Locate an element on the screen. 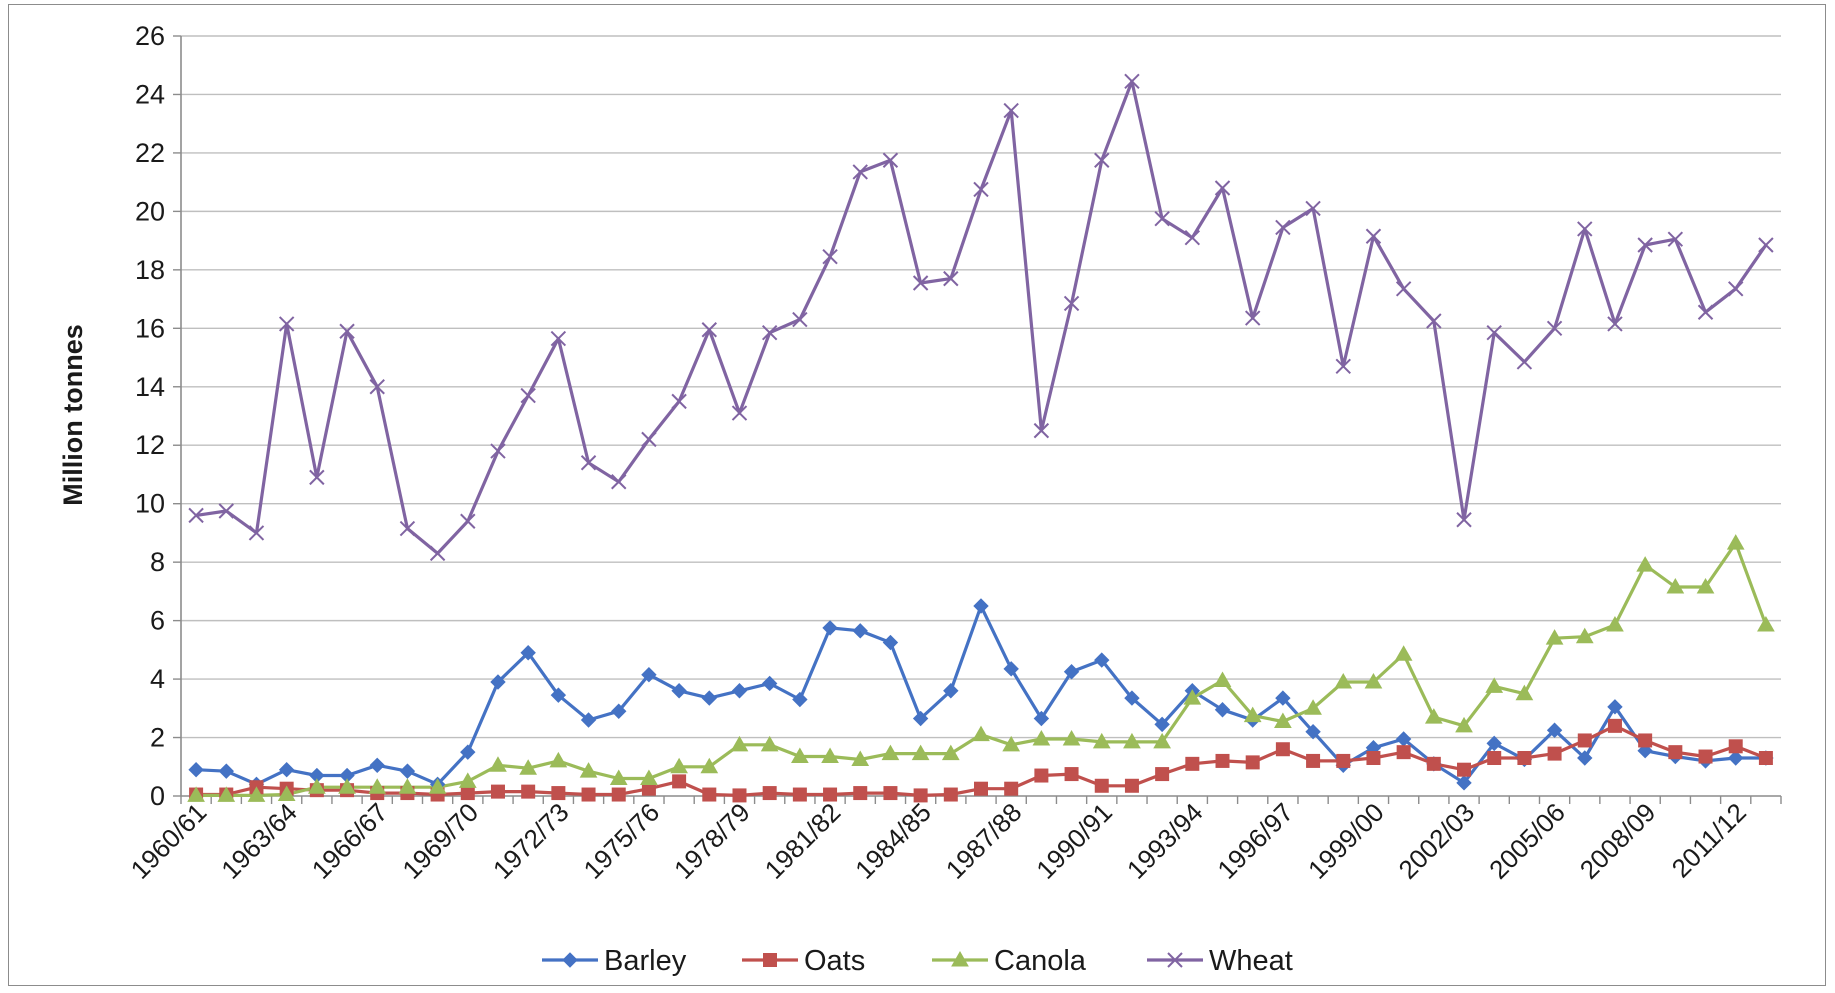  x-tick-label: 2005/06 is located at coordinates (1527, 841).